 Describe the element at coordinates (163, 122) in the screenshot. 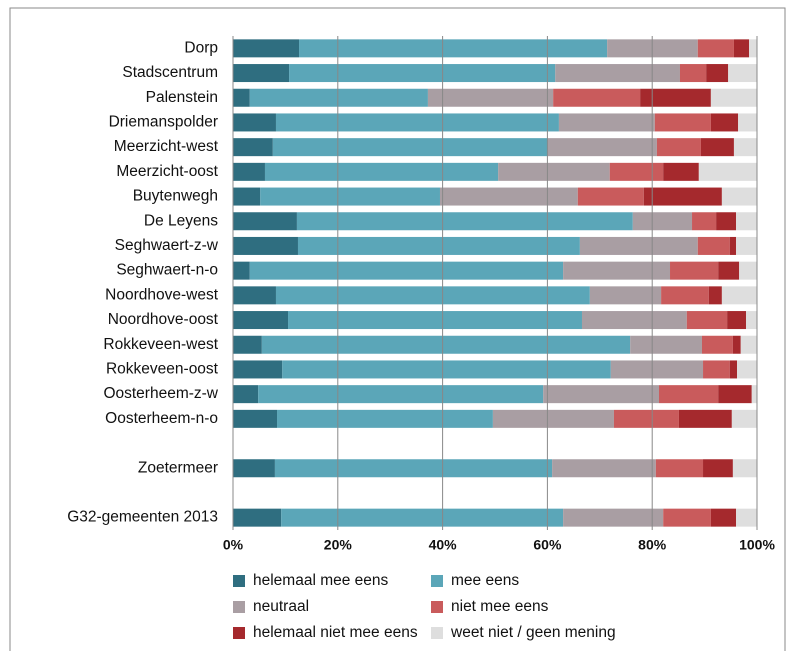

I see `category-label: Driemanspolder` at that location.